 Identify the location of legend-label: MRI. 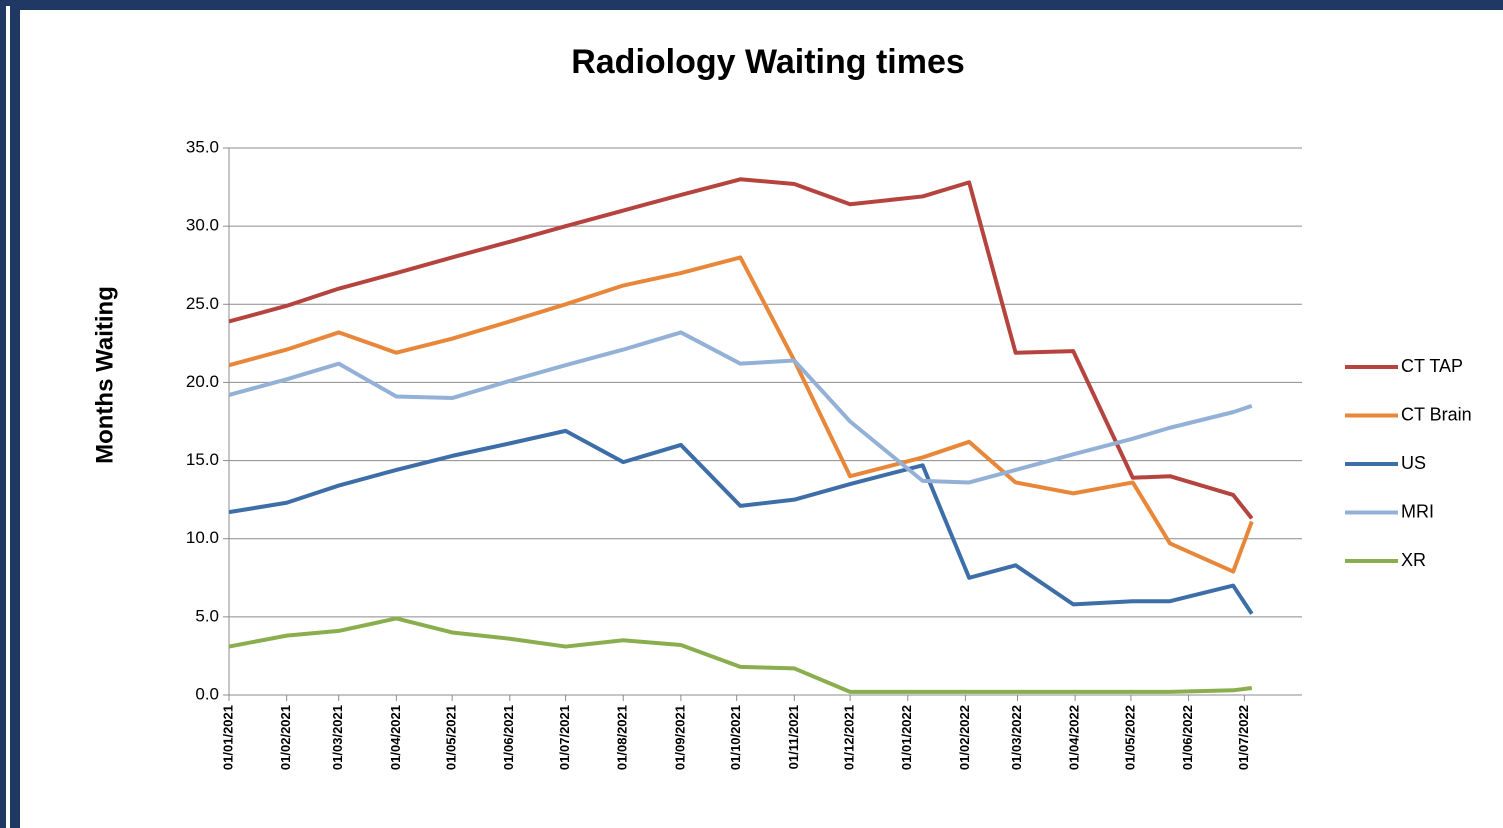
(1417, 511).